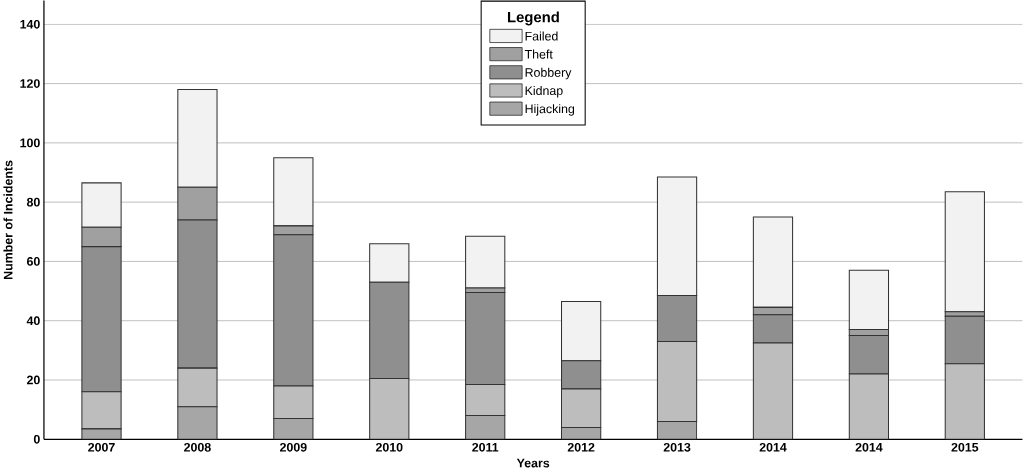 The image size is (1023, 471). I want to click on legend-label: Kidnap, so click(544, 92).